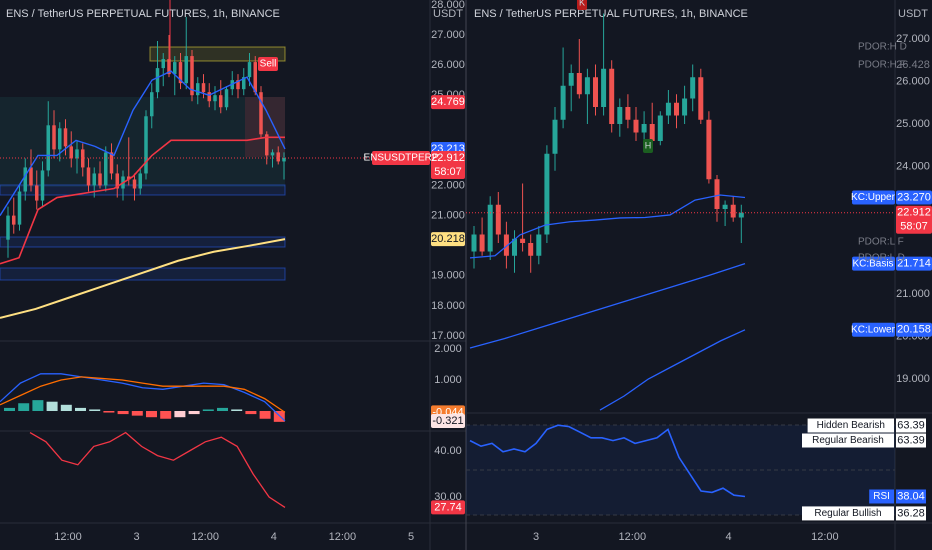 Image resolution: width=932 pixels, height=550 pixels. Describe the element at coordinates (536, 537) in the screenshot. I see `x-tick-label: 3` at that location.